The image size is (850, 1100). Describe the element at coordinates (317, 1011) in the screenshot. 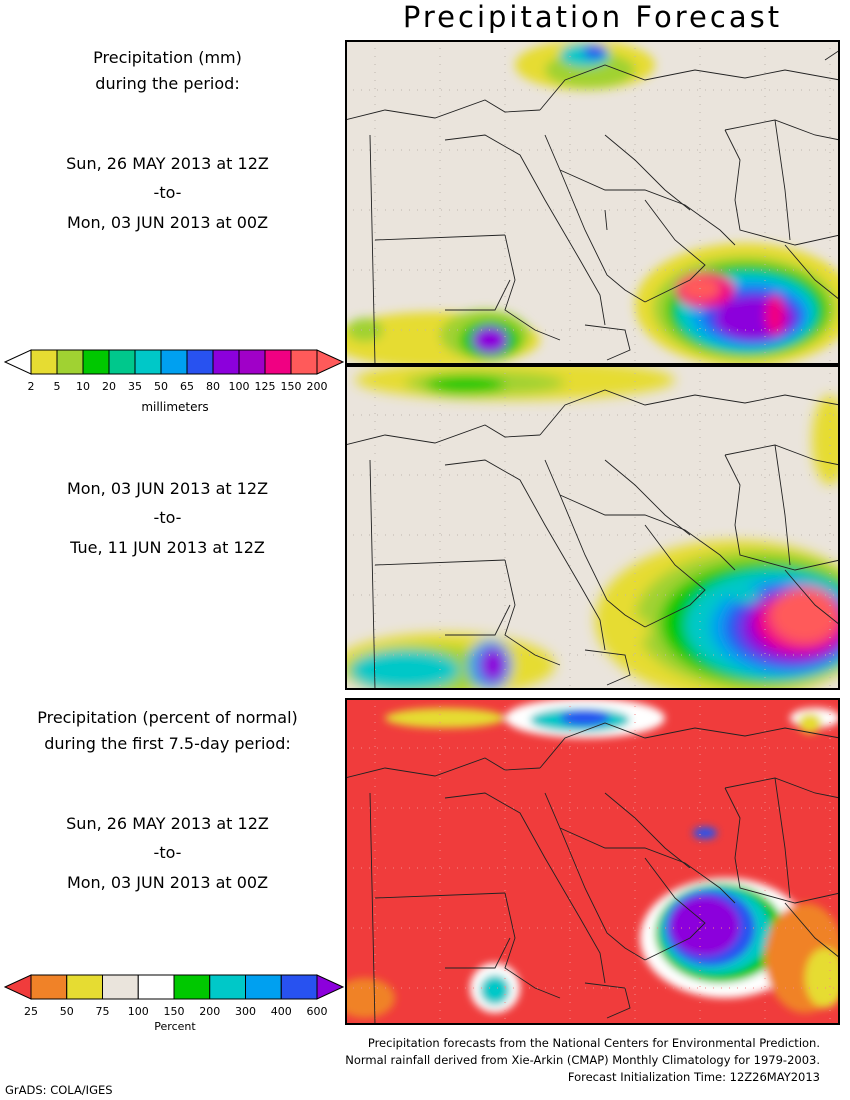

I see `colorbar-pct-tick-label: 600` at that location.